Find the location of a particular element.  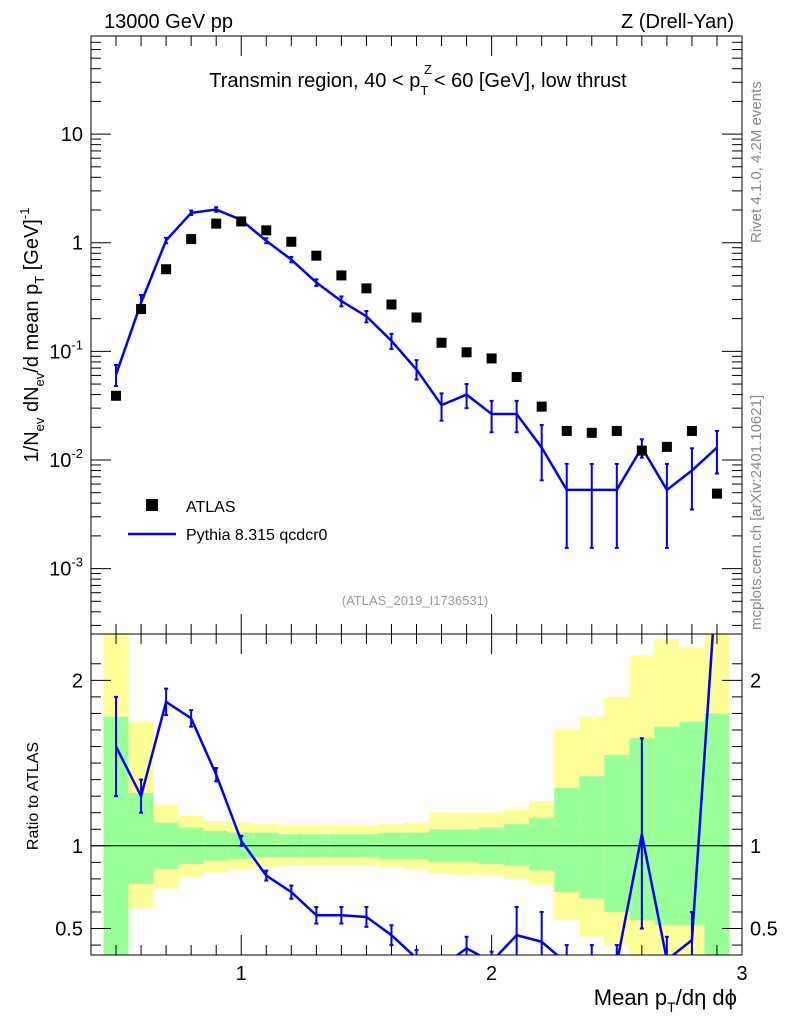

main-y-tick-label: 10 is located at coordinates (72, 135).